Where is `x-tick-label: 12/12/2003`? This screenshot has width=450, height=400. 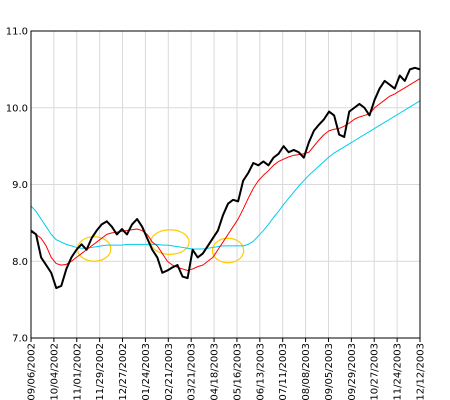 x-tick-label: 12/12/2003 is located at coordinates (421, 371).